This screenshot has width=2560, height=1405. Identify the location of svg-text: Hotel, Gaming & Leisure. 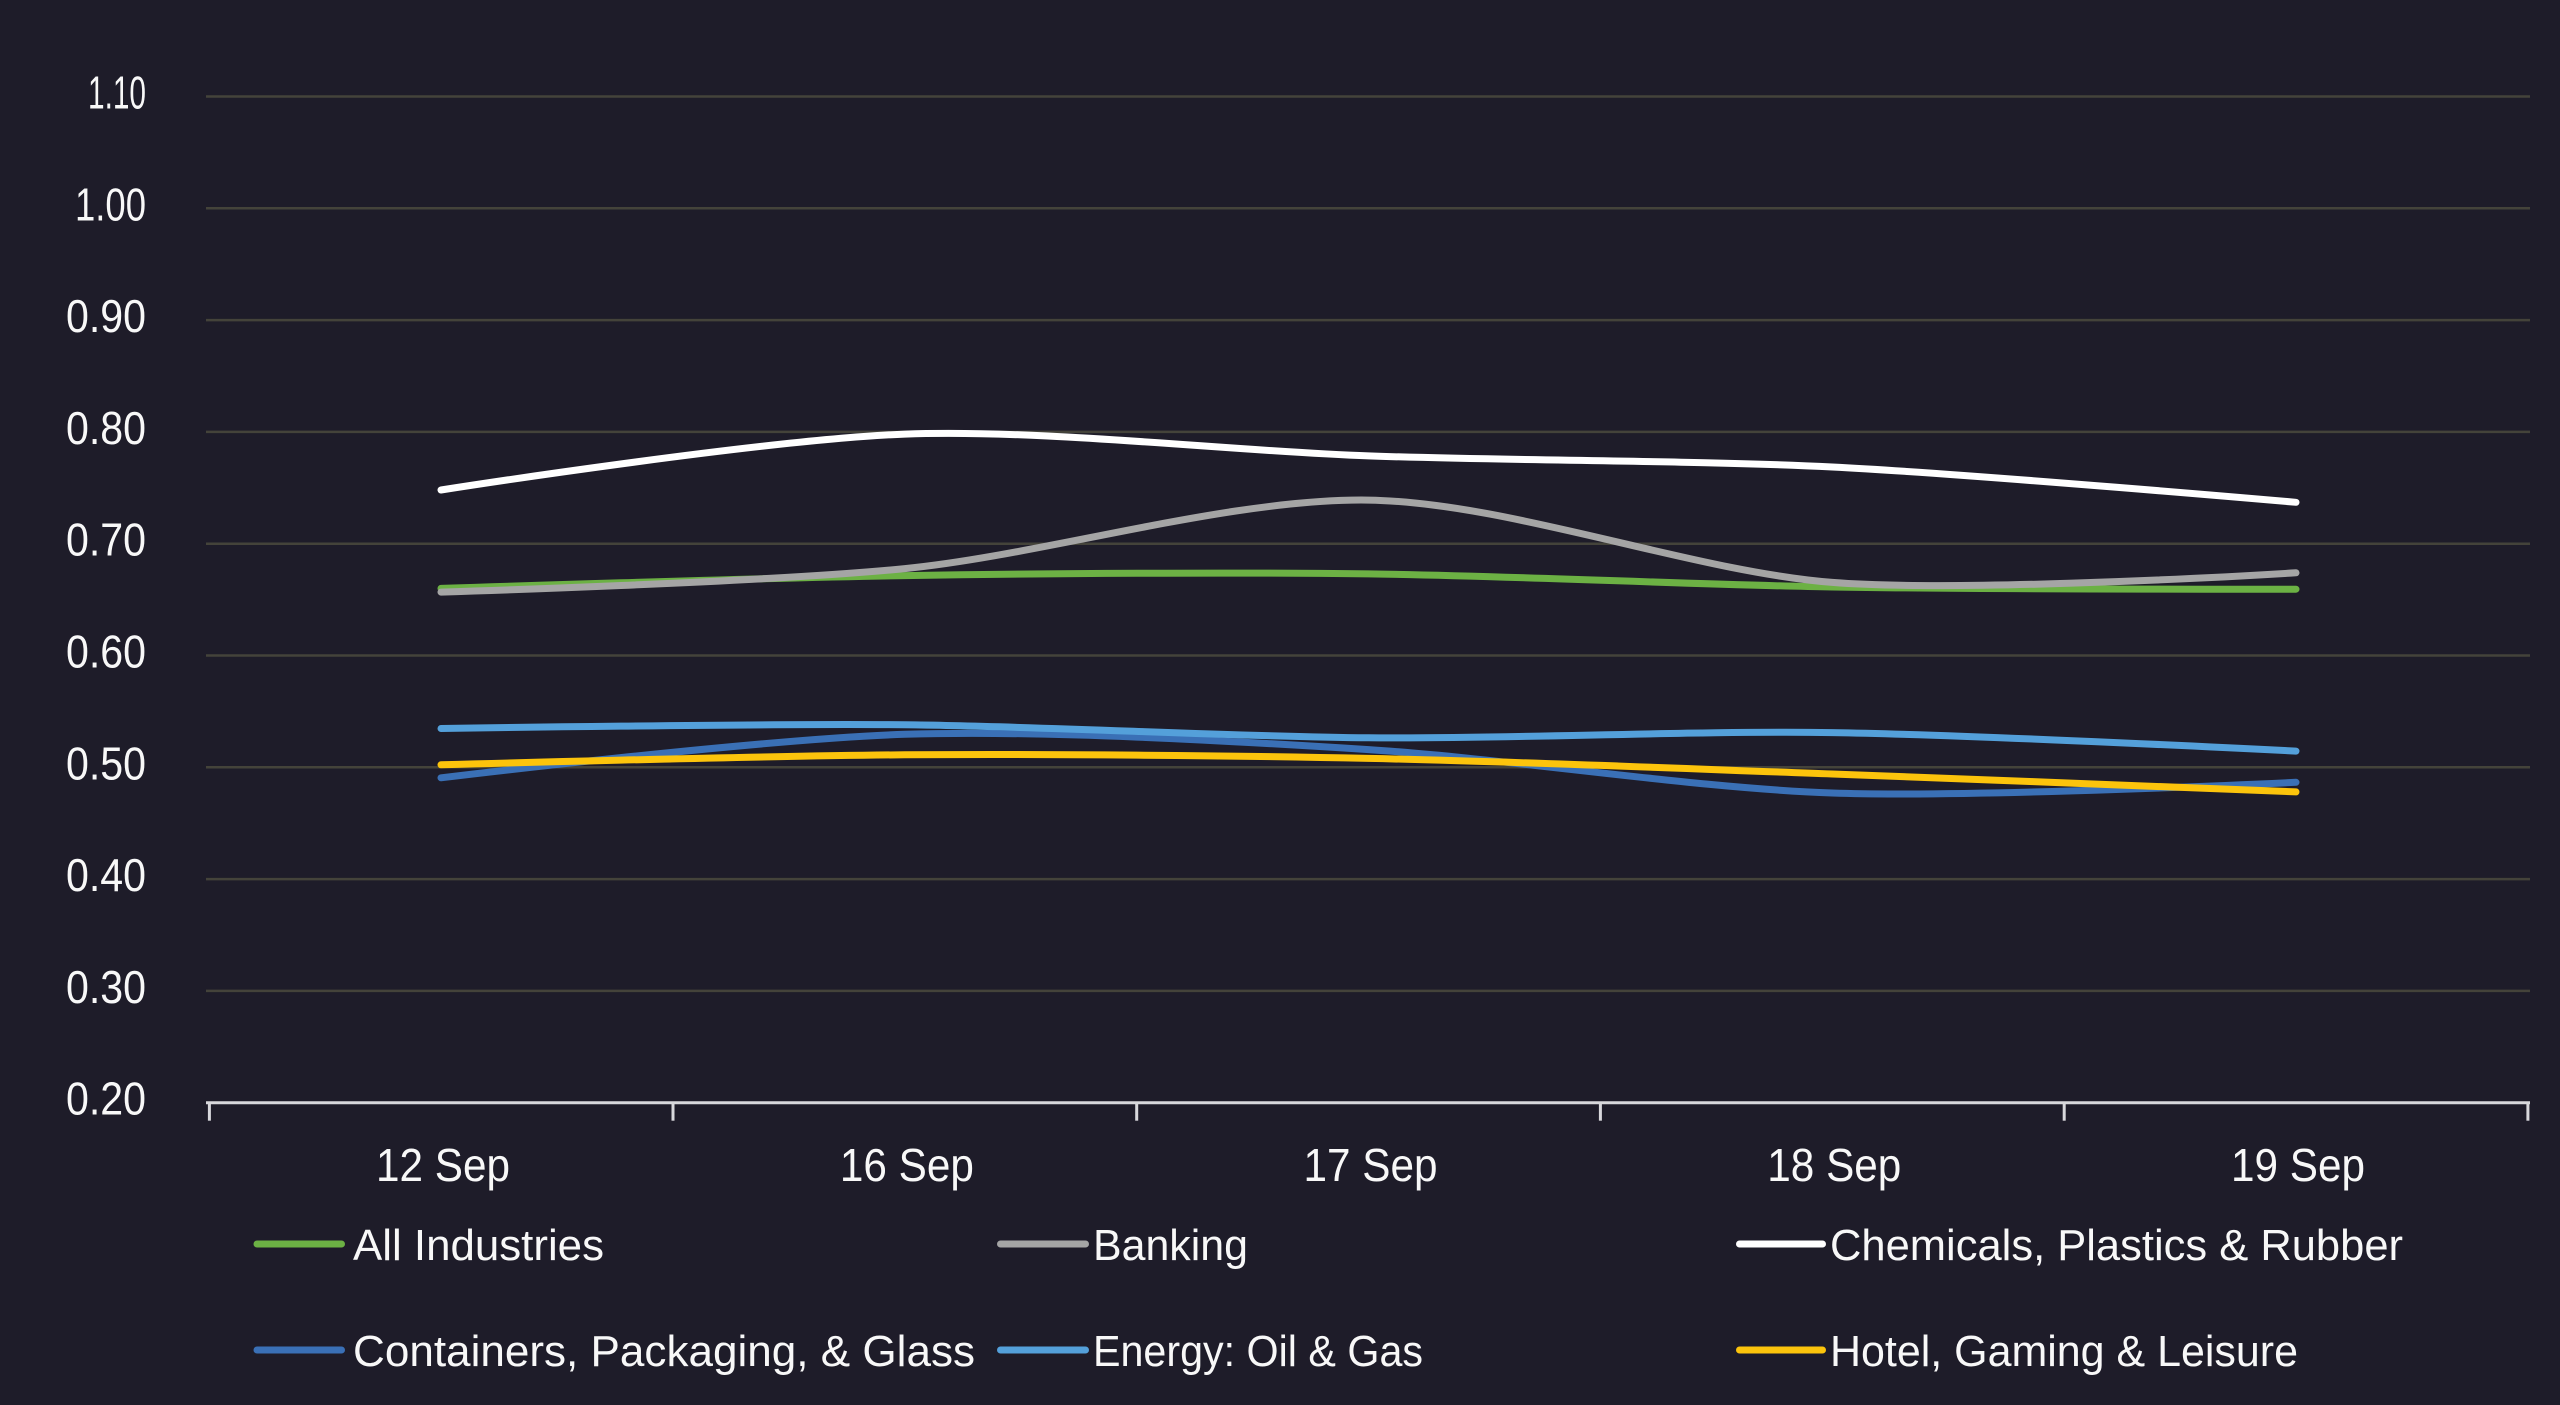
(2064, 1351).